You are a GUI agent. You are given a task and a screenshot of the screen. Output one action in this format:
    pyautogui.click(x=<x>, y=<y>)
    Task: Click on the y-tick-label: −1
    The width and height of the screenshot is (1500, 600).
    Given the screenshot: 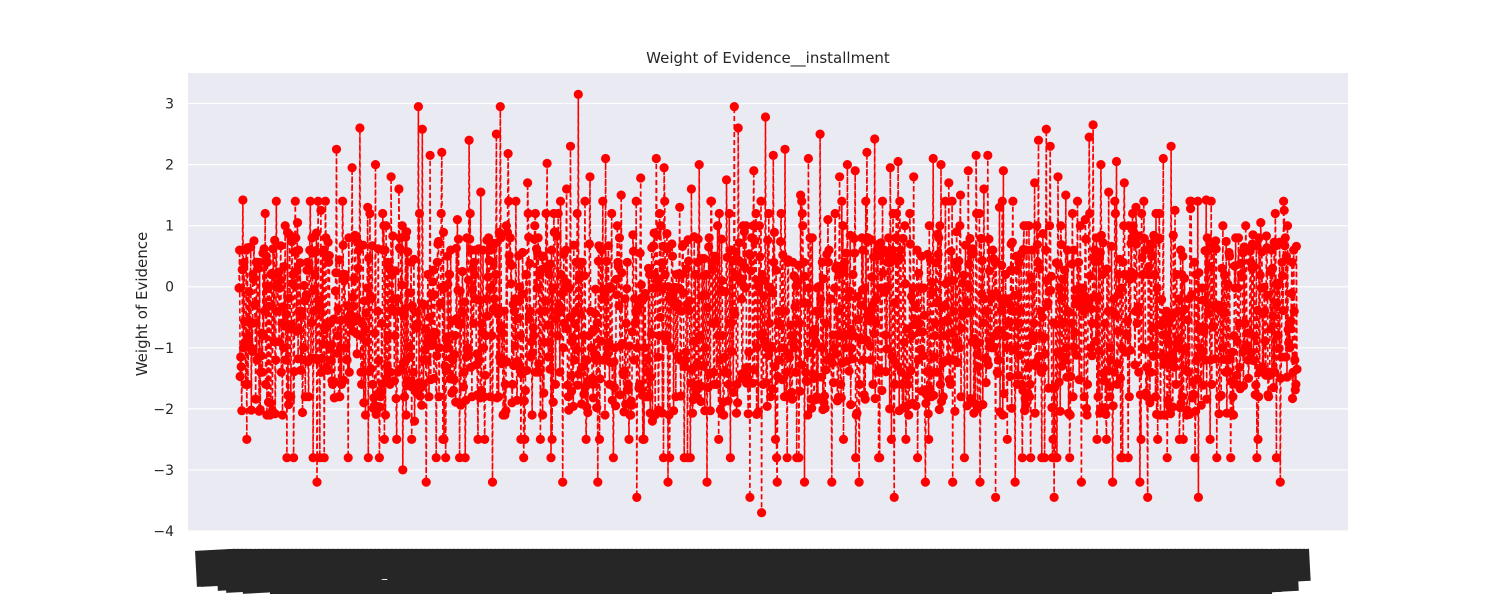 What is the action you would take?
    pyautogui.click(x=163, y=349)
    